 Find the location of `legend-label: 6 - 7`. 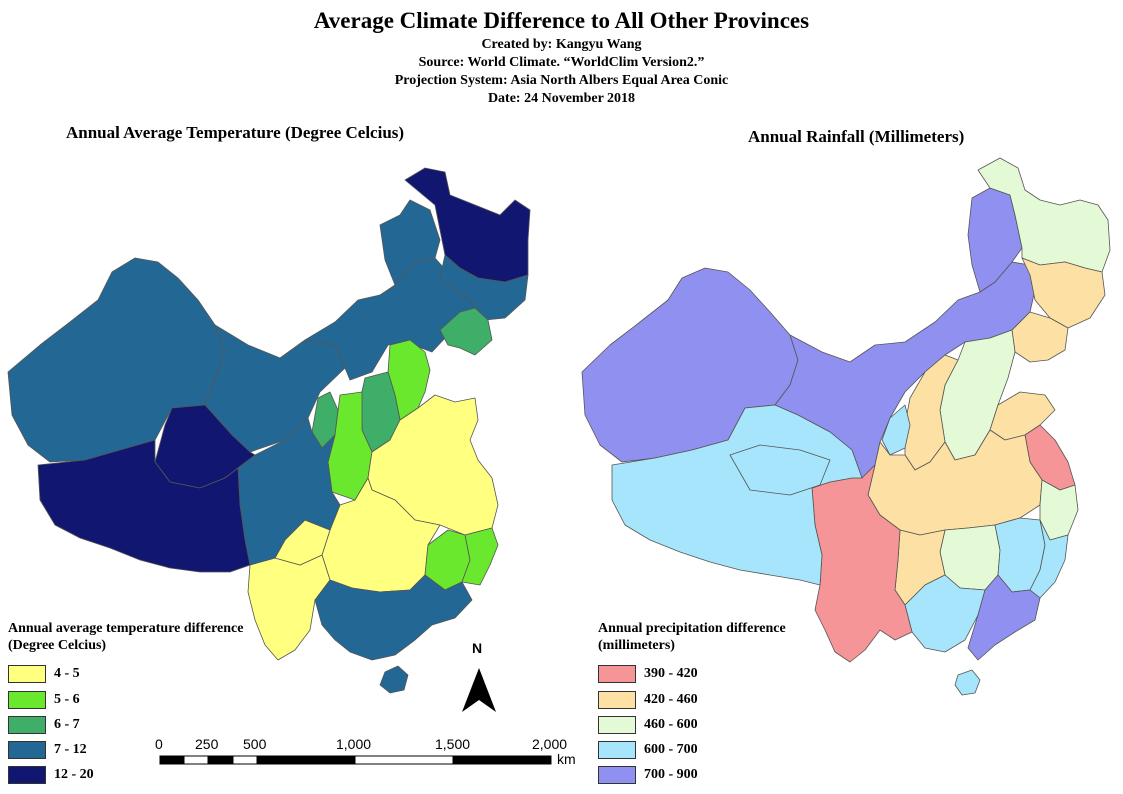

legend-label: 6 - 7 is located at coordinates (67, 724).